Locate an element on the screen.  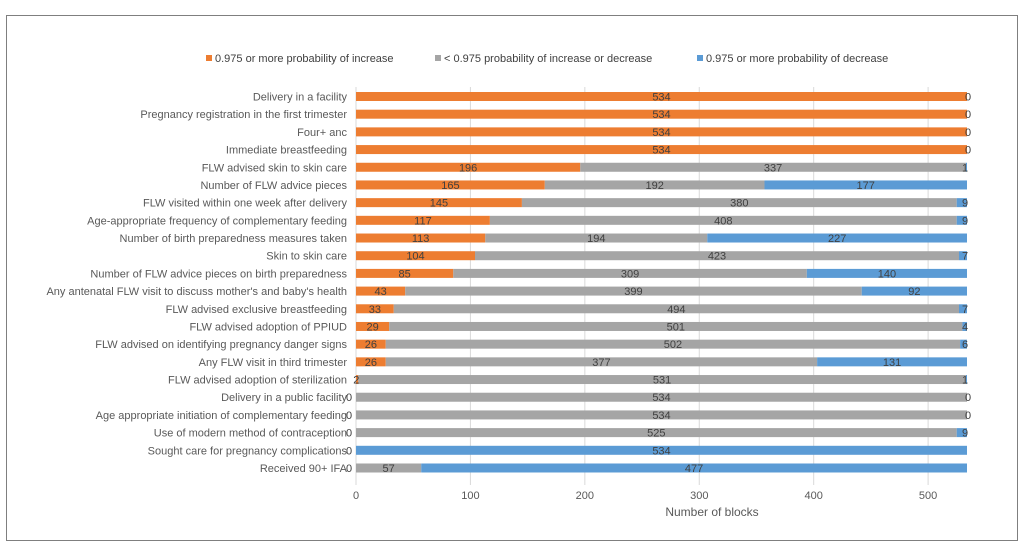
data-label: 377 is located at coordinates (601, 363).